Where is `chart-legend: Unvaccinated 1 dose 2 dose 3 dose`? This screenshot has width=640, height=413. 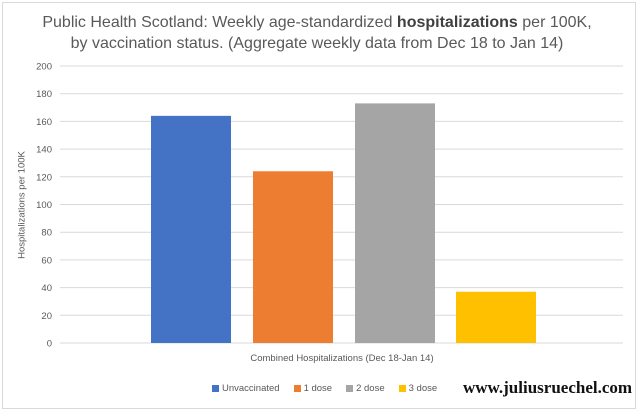 chart-legend: Unvaccinated 1 dose 2 dose 3 dose is located at coordinates (324, 388).